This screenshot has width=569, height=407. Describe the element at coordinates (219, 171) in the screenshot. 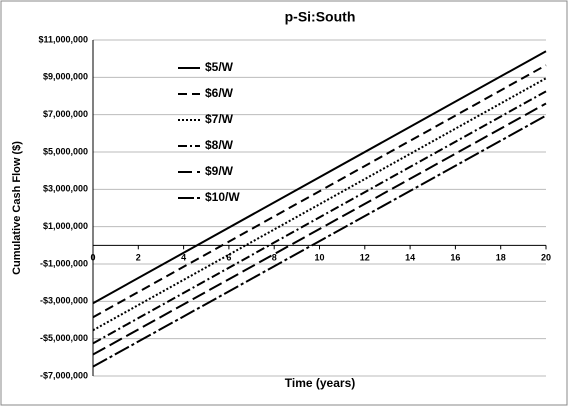

I see `legend-label: $9/W` at that location.